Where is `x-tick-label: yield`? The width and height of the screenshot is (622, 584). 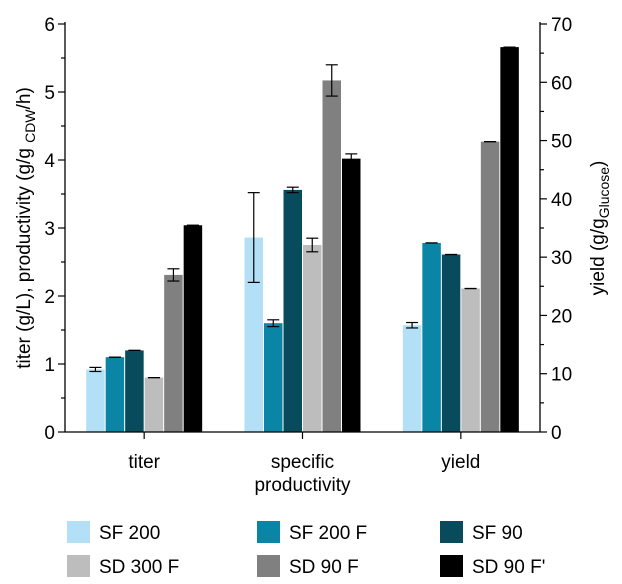
x-tick-label: yield is located at coordinates (460, 462).